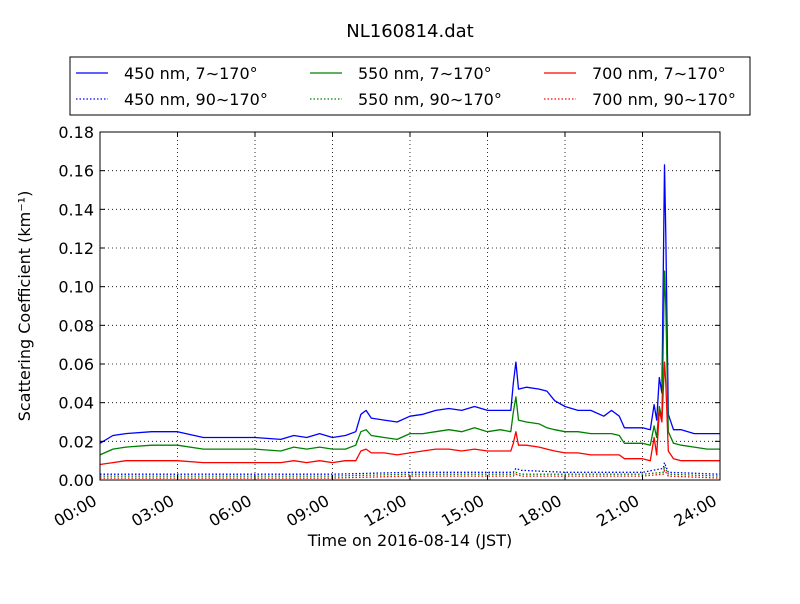 This screenshot has width=800, height=604. Describe the element at coordinates (409, 31) in the screenshot. I see `chart-title: NL160814.dat` at that location.